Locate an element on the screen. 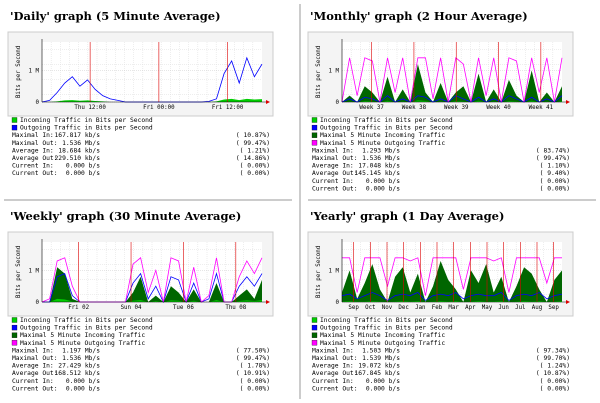 This screenshot has width=600, height=403. x-tick-label: Week 41 is located at coordinates (541, 108).